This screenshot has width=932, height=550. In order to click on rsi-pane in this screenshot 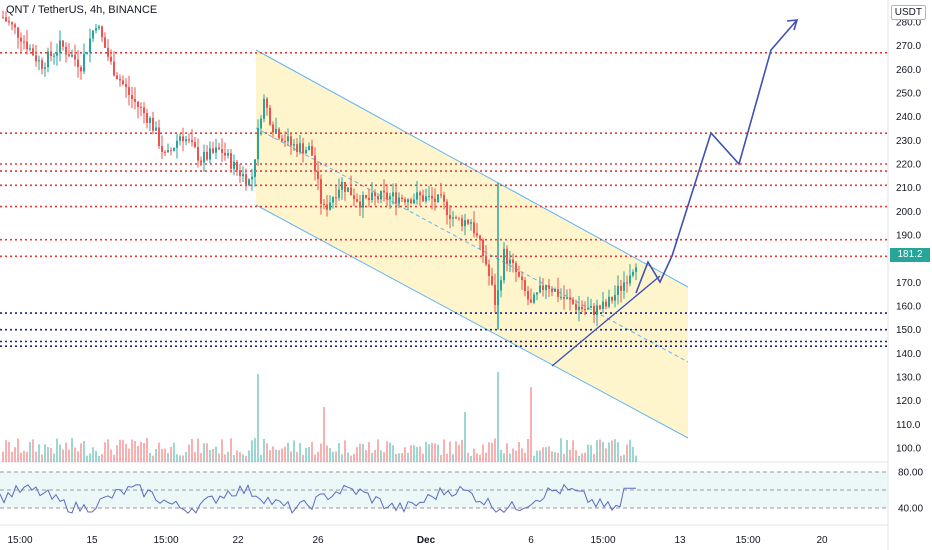, I will do `click(444, 492)`.